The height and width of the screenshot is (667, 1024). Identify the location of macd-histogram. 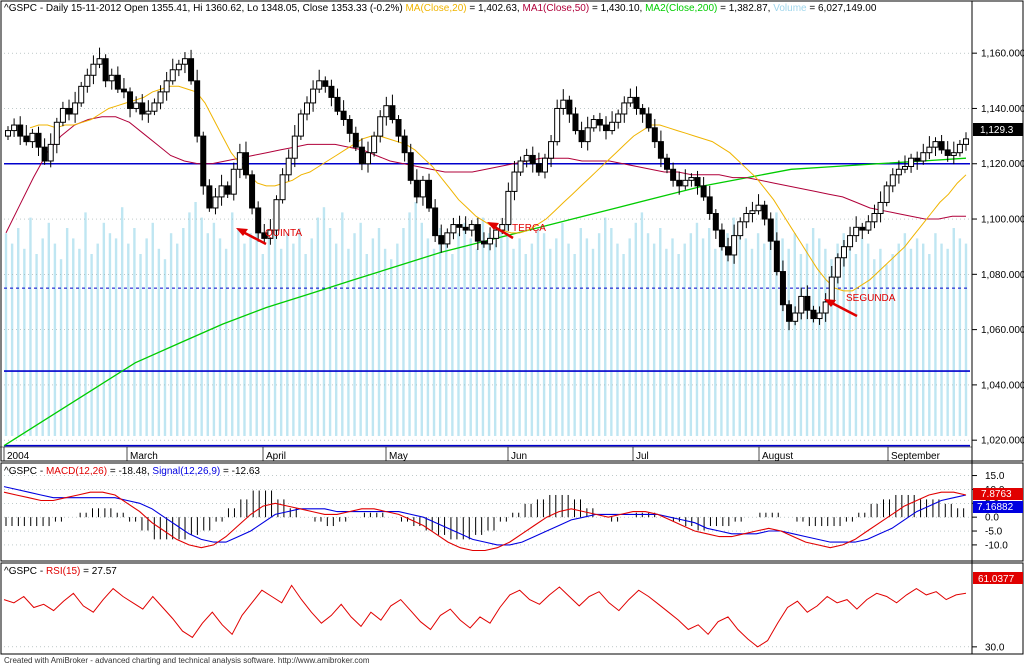
(485, 515).